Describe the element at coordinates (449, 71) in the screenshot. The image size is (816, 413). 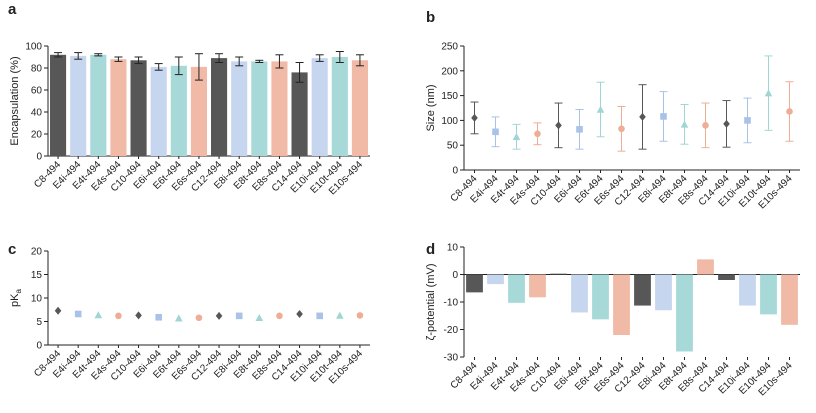
I see `y-tick-label: 200` at that location.